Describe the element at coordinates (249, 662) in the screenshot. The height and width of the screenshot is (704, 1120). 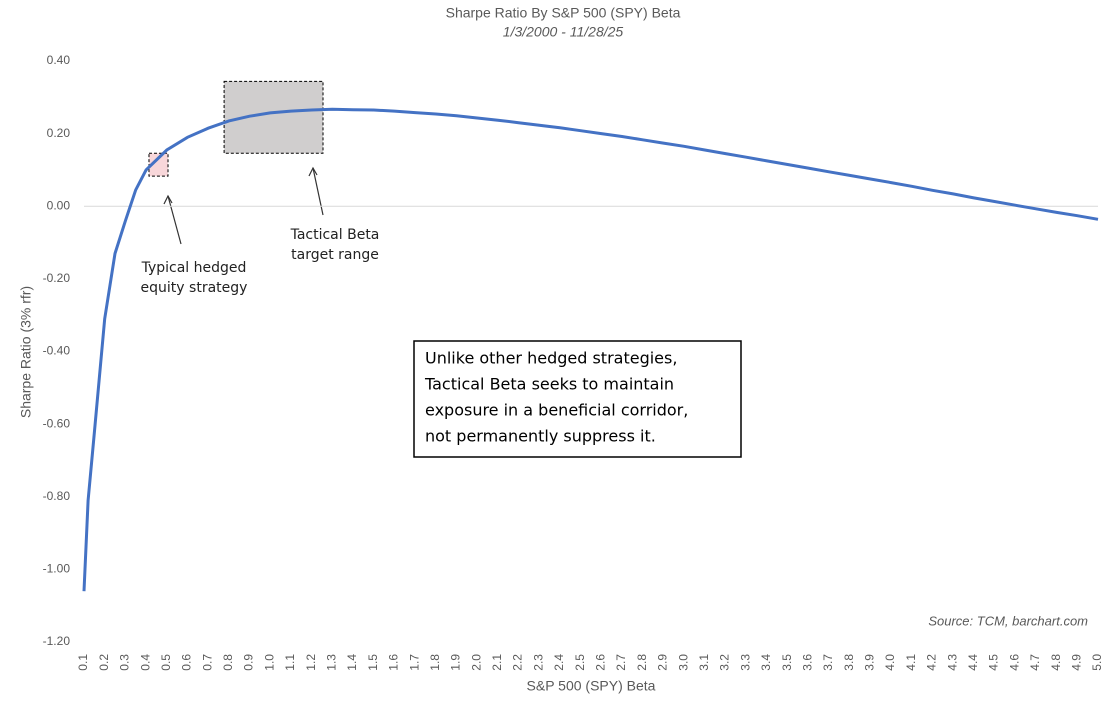
I see `x-tick-label: 0.9` at that location.